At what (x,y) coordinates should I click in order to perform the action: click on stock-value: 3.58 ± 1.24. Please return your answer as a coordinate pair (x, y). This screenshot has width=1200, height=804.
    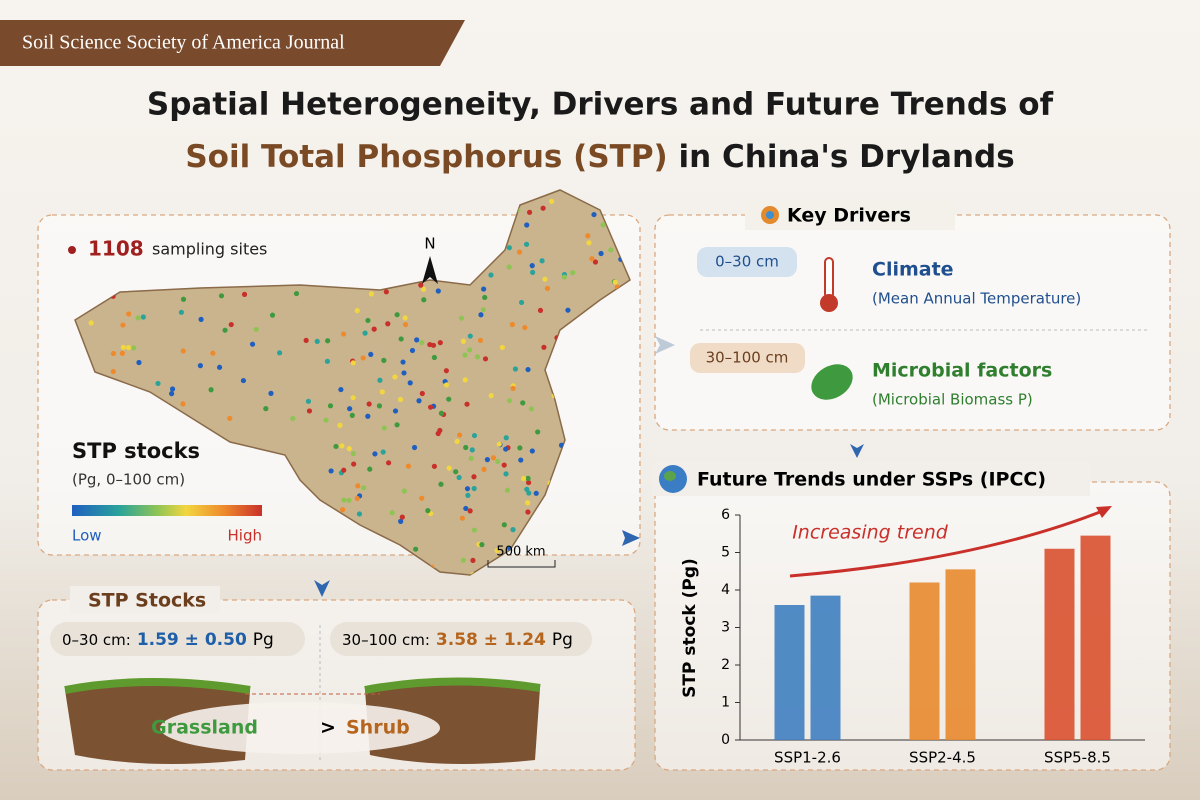
    Looking at the image, I should click on (491, 640).